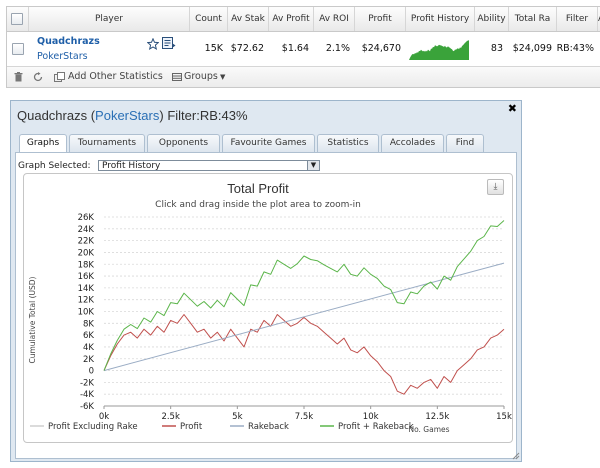  What do you see at coordinates (371, 417) in the screenshot?
I see `x-tick-label: 10k` at bounding box center [371, 417].